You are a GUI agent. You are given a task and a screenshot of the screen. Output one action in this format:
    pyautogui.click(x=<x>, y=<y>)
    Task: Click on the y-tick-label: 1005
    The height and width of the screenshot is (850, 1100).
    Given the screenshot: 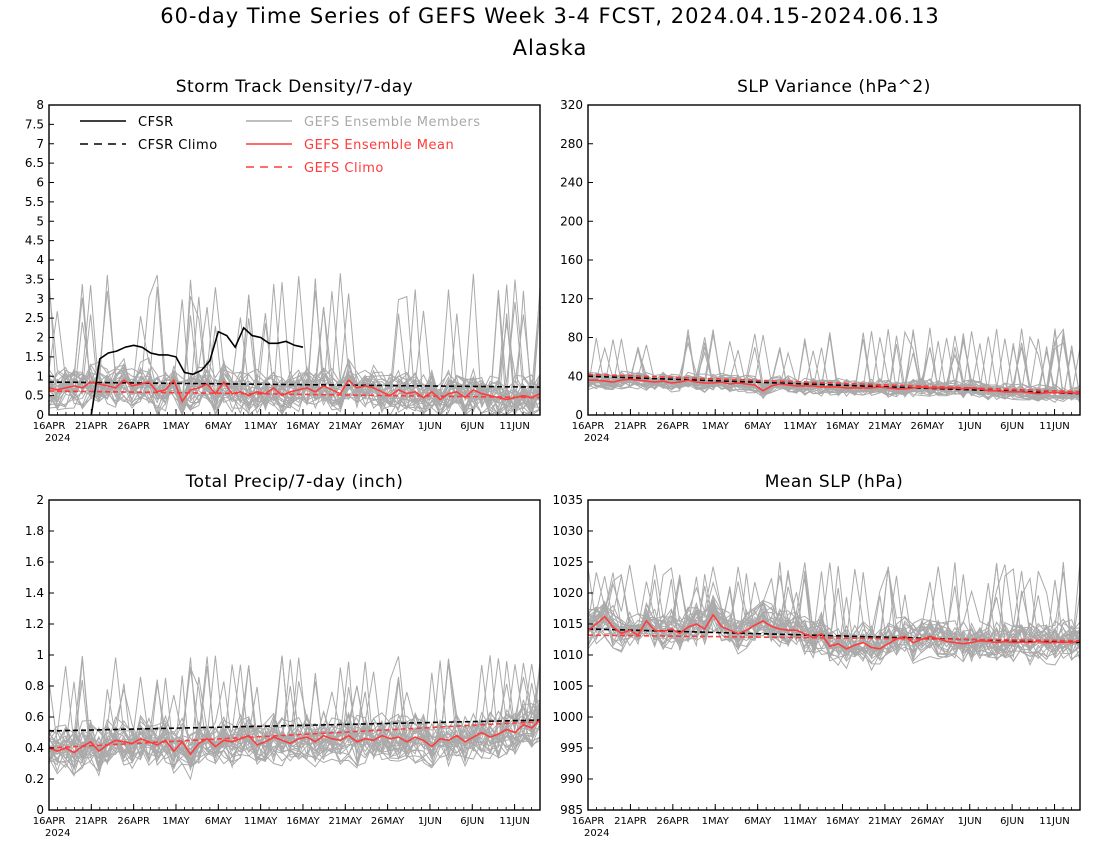 What is the action you would take?
    pyautogui.click(x=567, y=686)
    